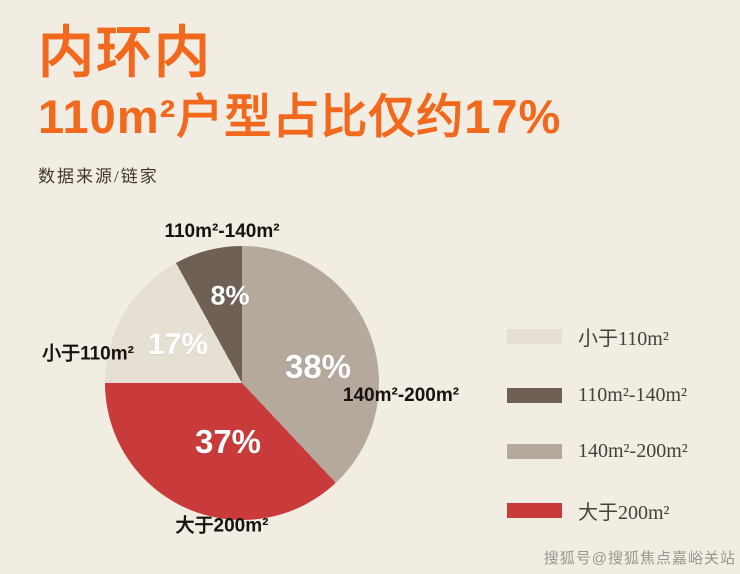  I want to click on legend-item-140-200: 140m²-200m², so click(597, 451).